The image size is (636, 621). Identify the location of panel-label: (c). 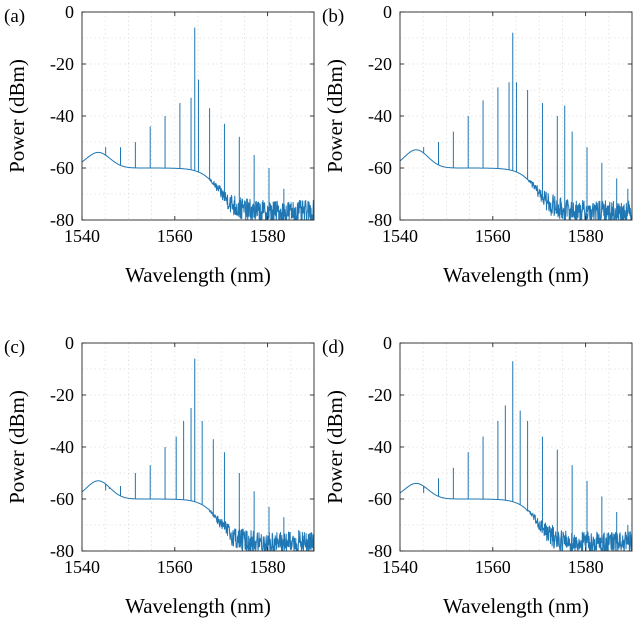
(14, 347).